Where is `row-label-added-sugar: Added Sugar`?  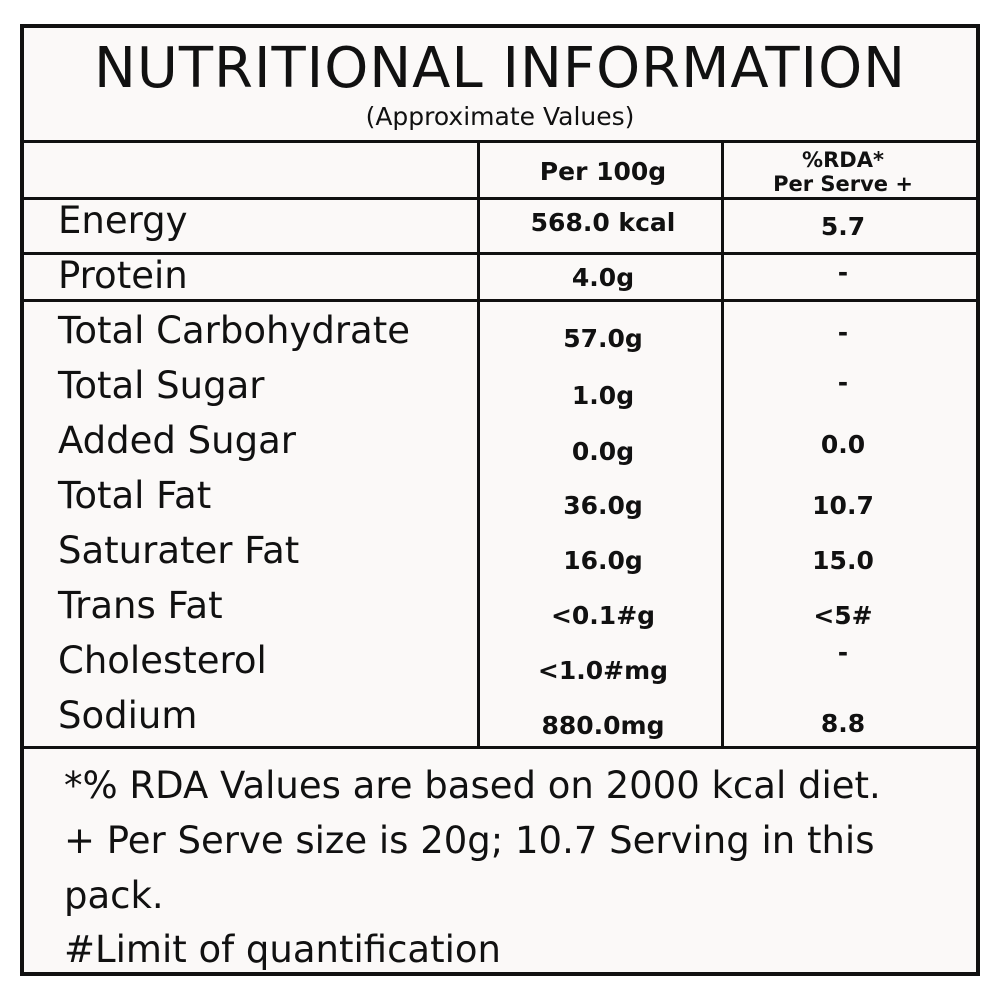 row-label-added-sugar: Added Sugar is located at coordinates (177, 440).